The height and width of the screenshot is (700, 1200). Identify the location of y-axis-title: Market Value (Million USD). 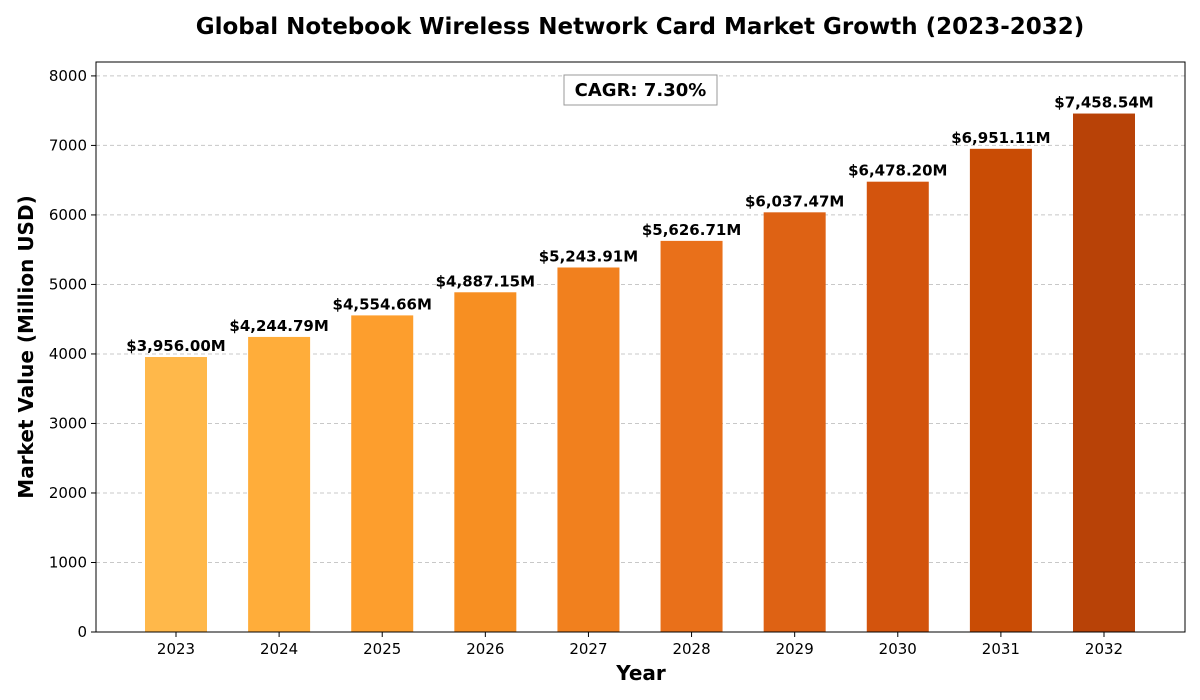
(26, 346).